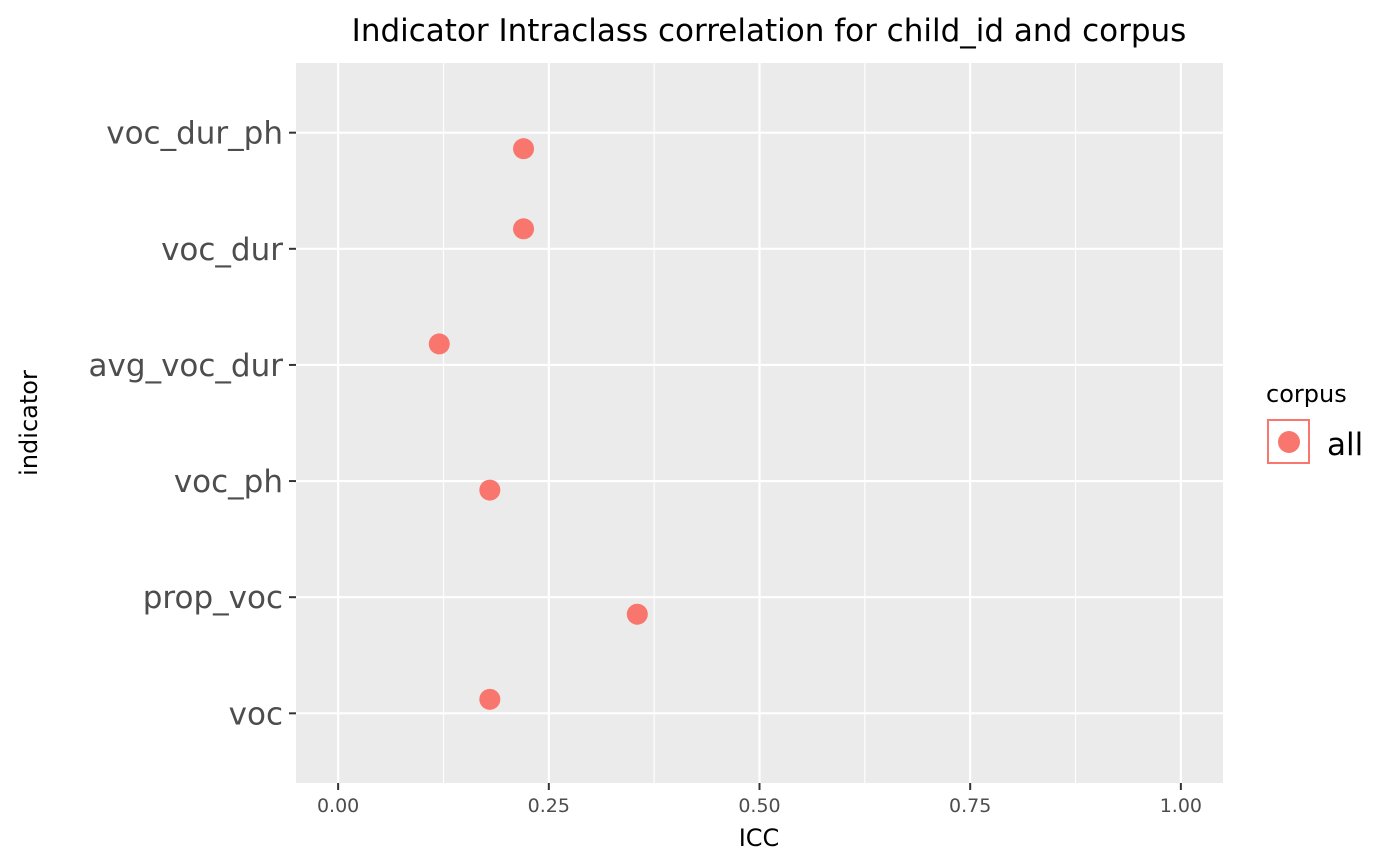  Describe the element at coordinates (194, 134) in the screenshot. I see `y-tick-label: voc_dur_ph` at that location.